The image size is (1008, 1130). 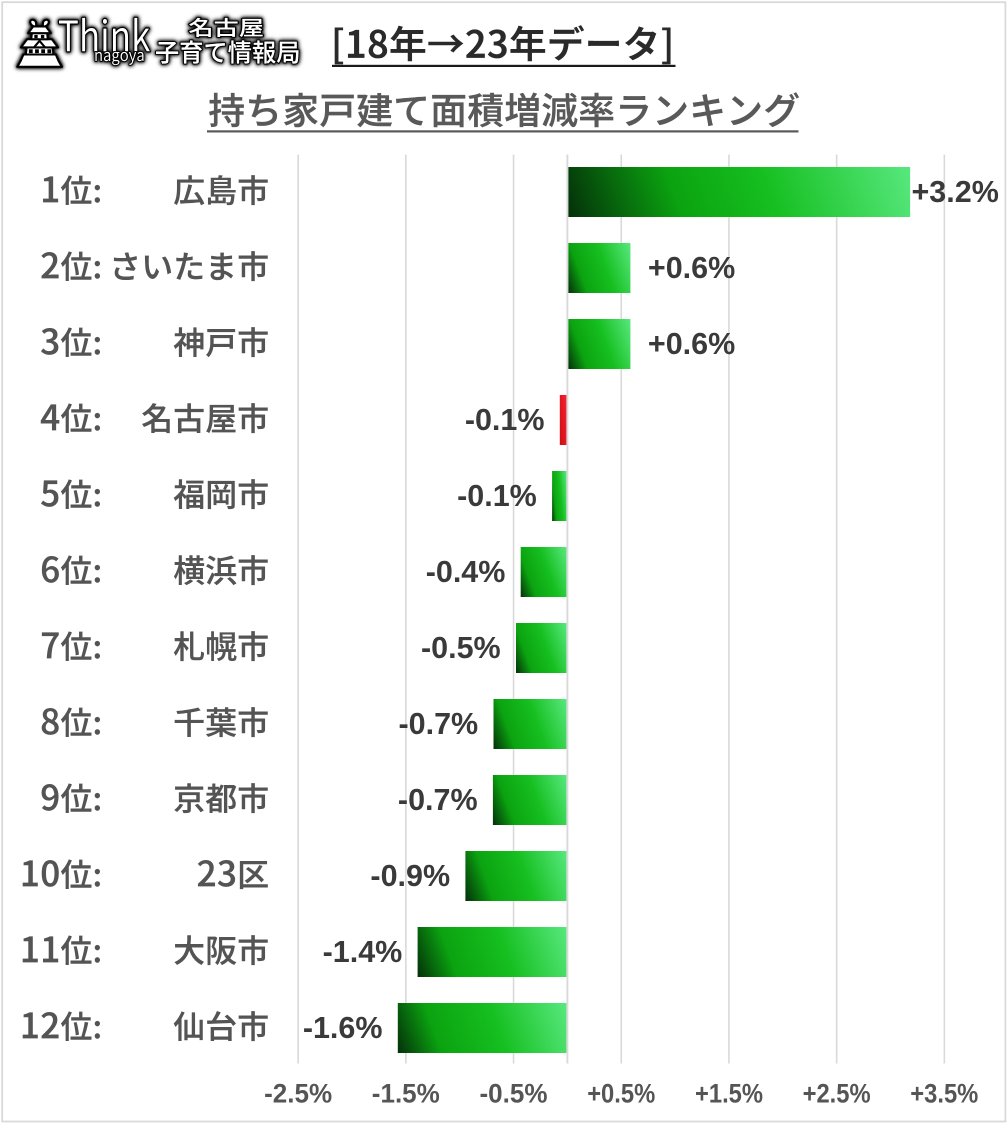 What do you see at coordinates (410, 876) in the screenshot?
I see `svg-text: -0.9%` at bounding box center [410, 876].